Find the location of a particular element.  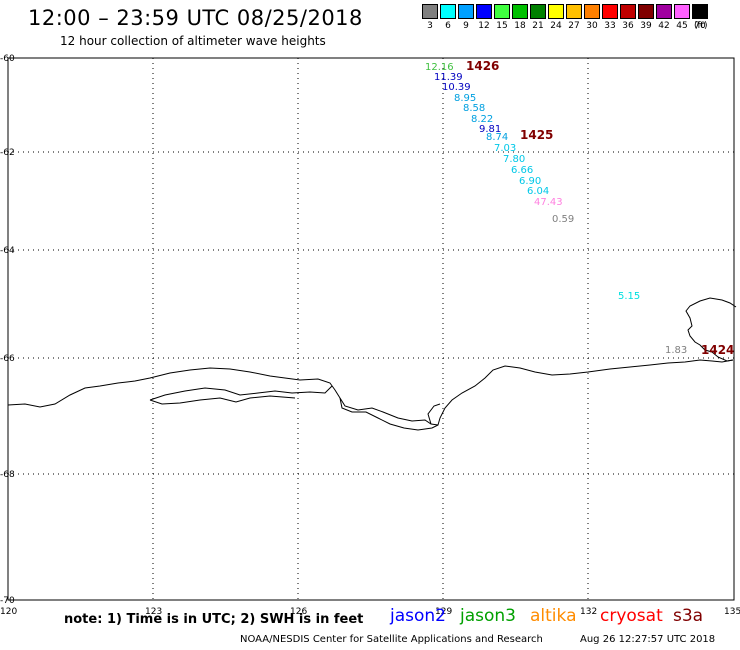

swh-observation: 8.58 is located at coordinates (474, 108).